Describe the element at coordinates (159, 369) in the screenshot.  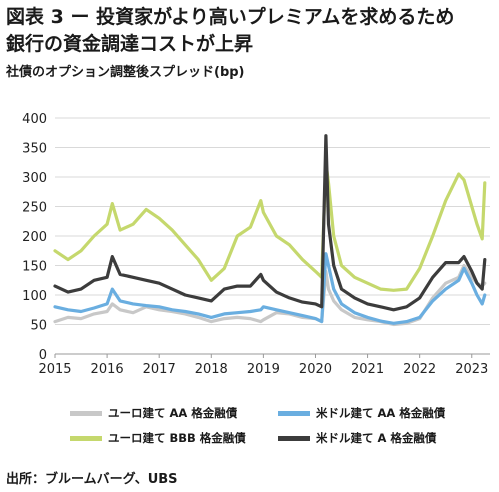
I see `x-tick-label: 2017` at that location.